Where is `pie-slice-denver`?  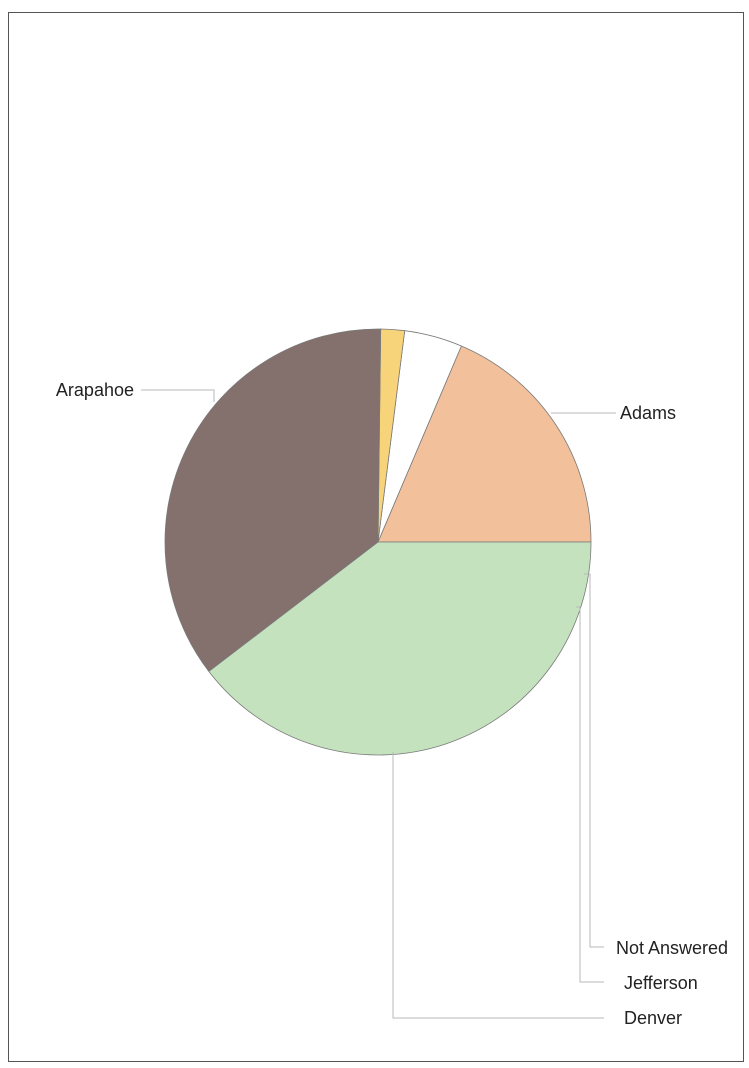
pie-slice-denver is located at coordinates (273, 500).